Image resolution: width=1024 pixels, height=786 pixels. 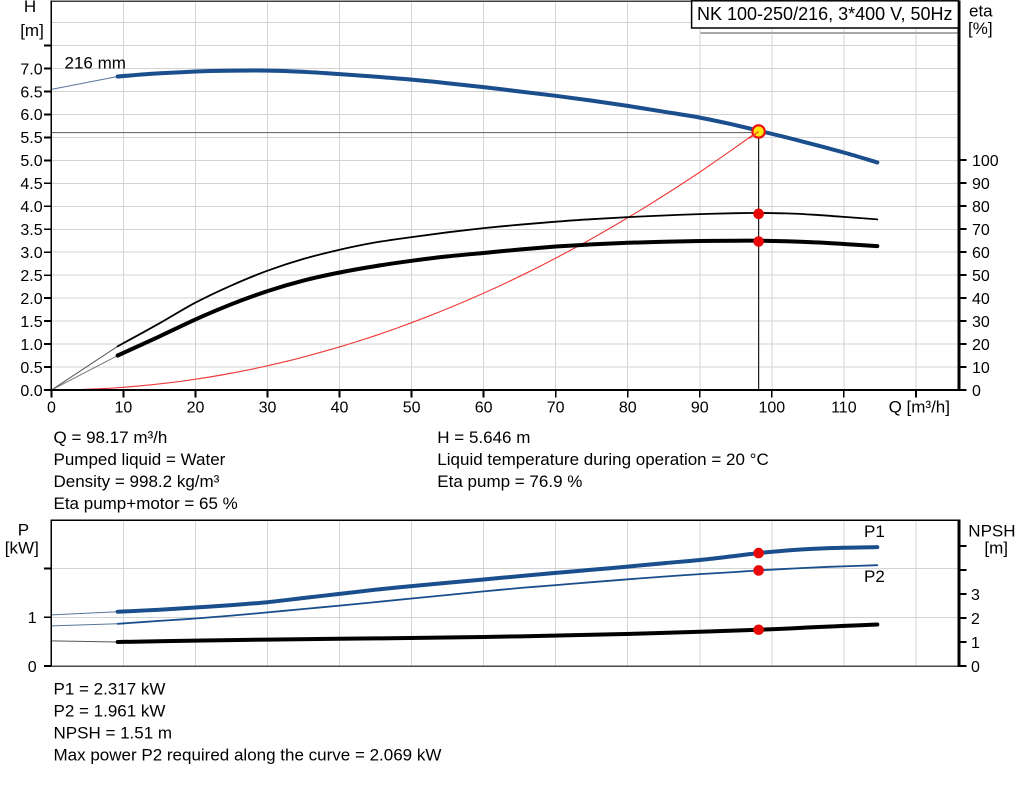 I want to click on svg-text: 0.5, so click(x=31, y=368).